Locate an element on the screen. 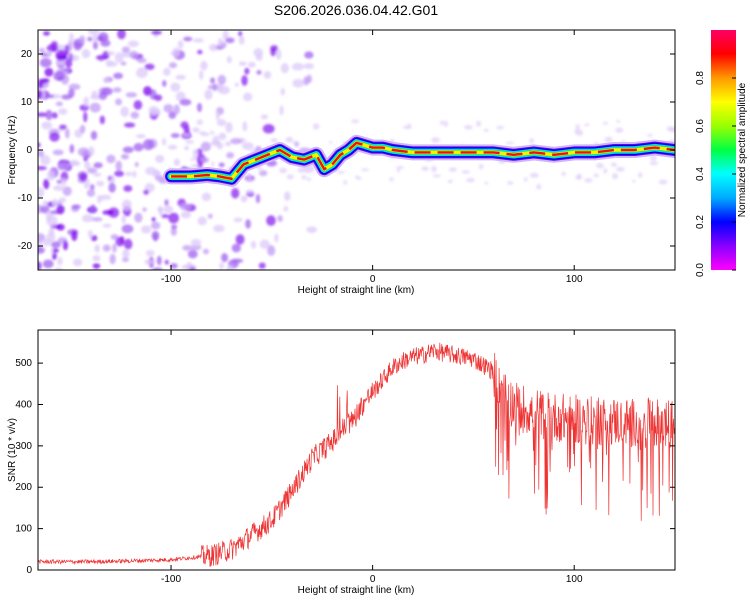  colorbar-label: Normalized spectral amplitude is located at coordinates (742, 149).